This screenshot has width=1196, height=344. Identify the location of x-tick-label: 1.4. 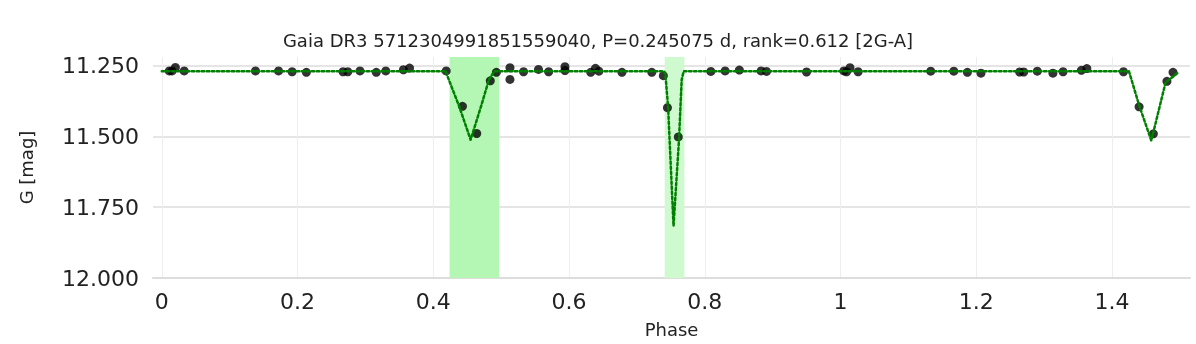
(1112, 301).